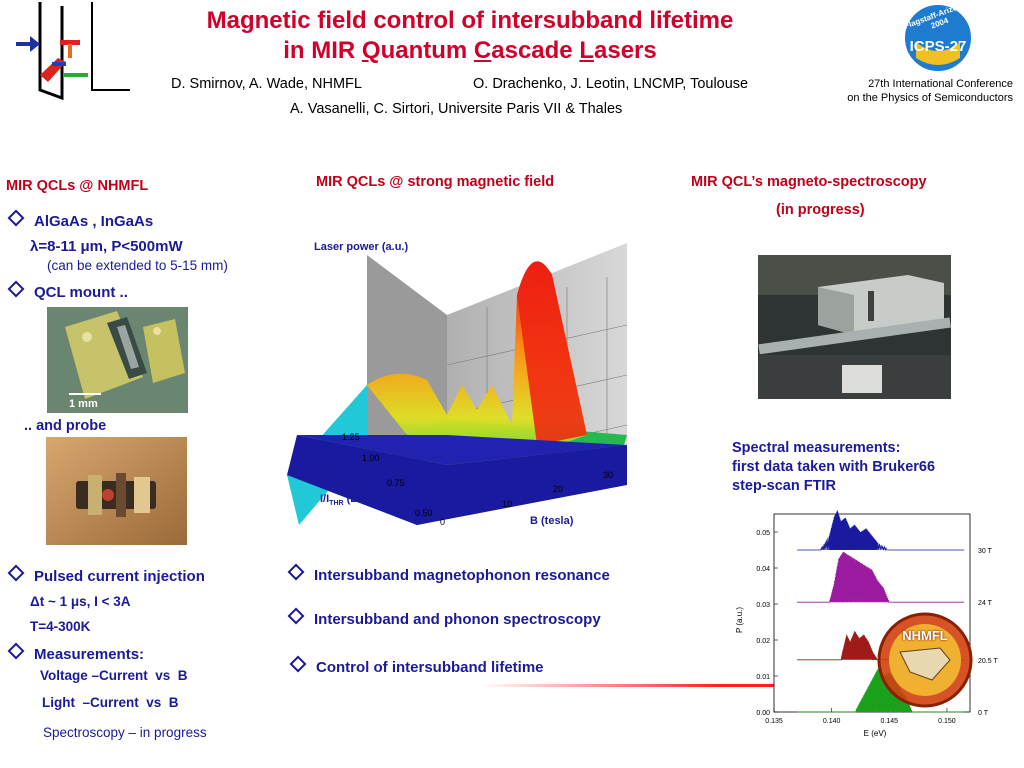  Describe the element at coordinates (73, 51) in the screenshot. I see `qcl-band-diagram-icon` at that location.